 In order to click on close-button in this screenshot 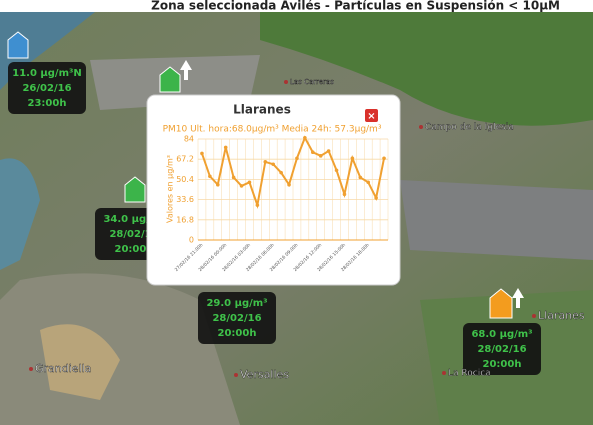, I will do `click(371, 115)`.